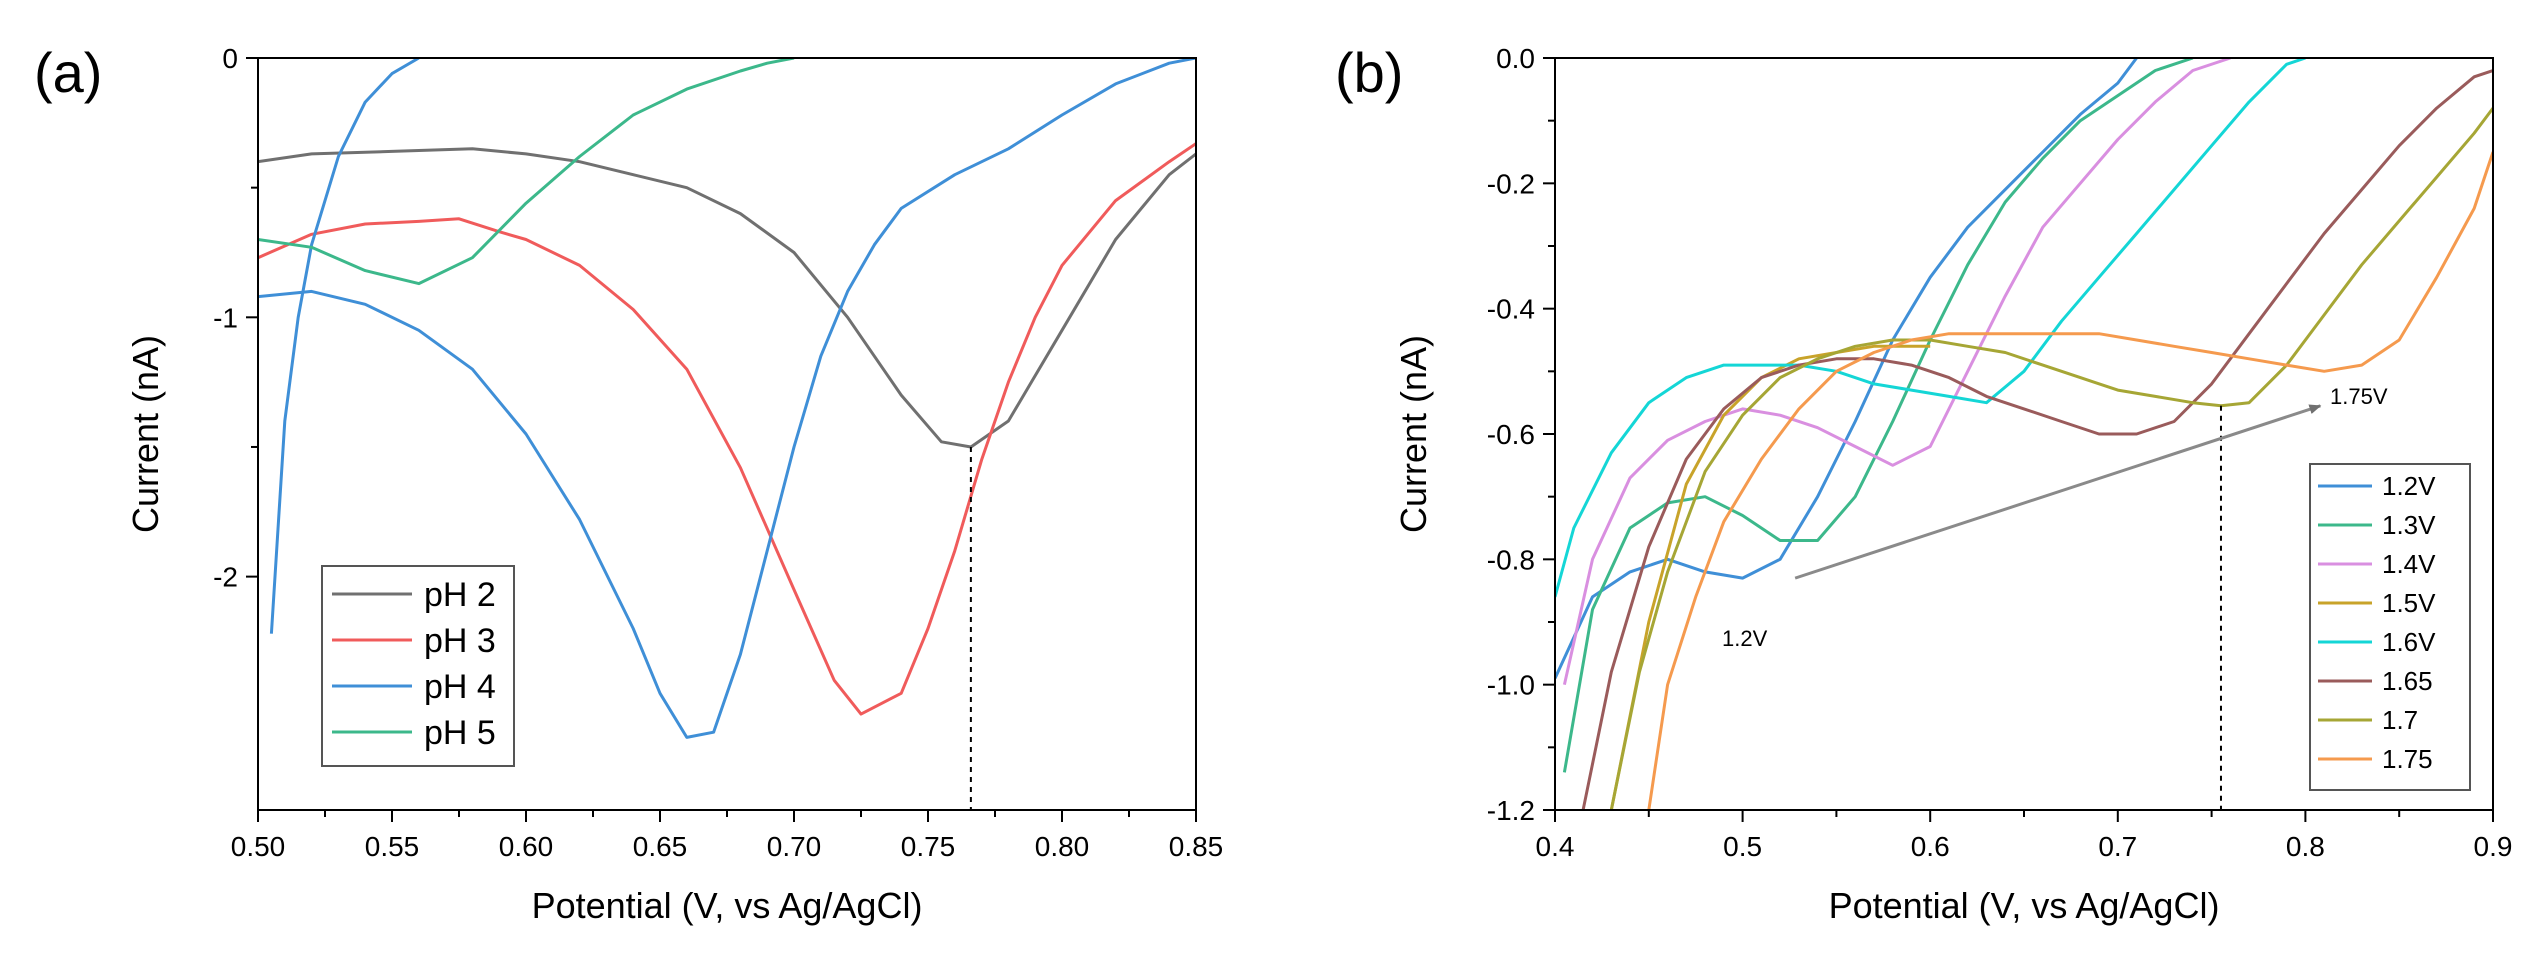 The width and height of the screenshot is (2525, 960). I want to click on panel-b-y-tick-label: -0.2, so click(1511, 183).